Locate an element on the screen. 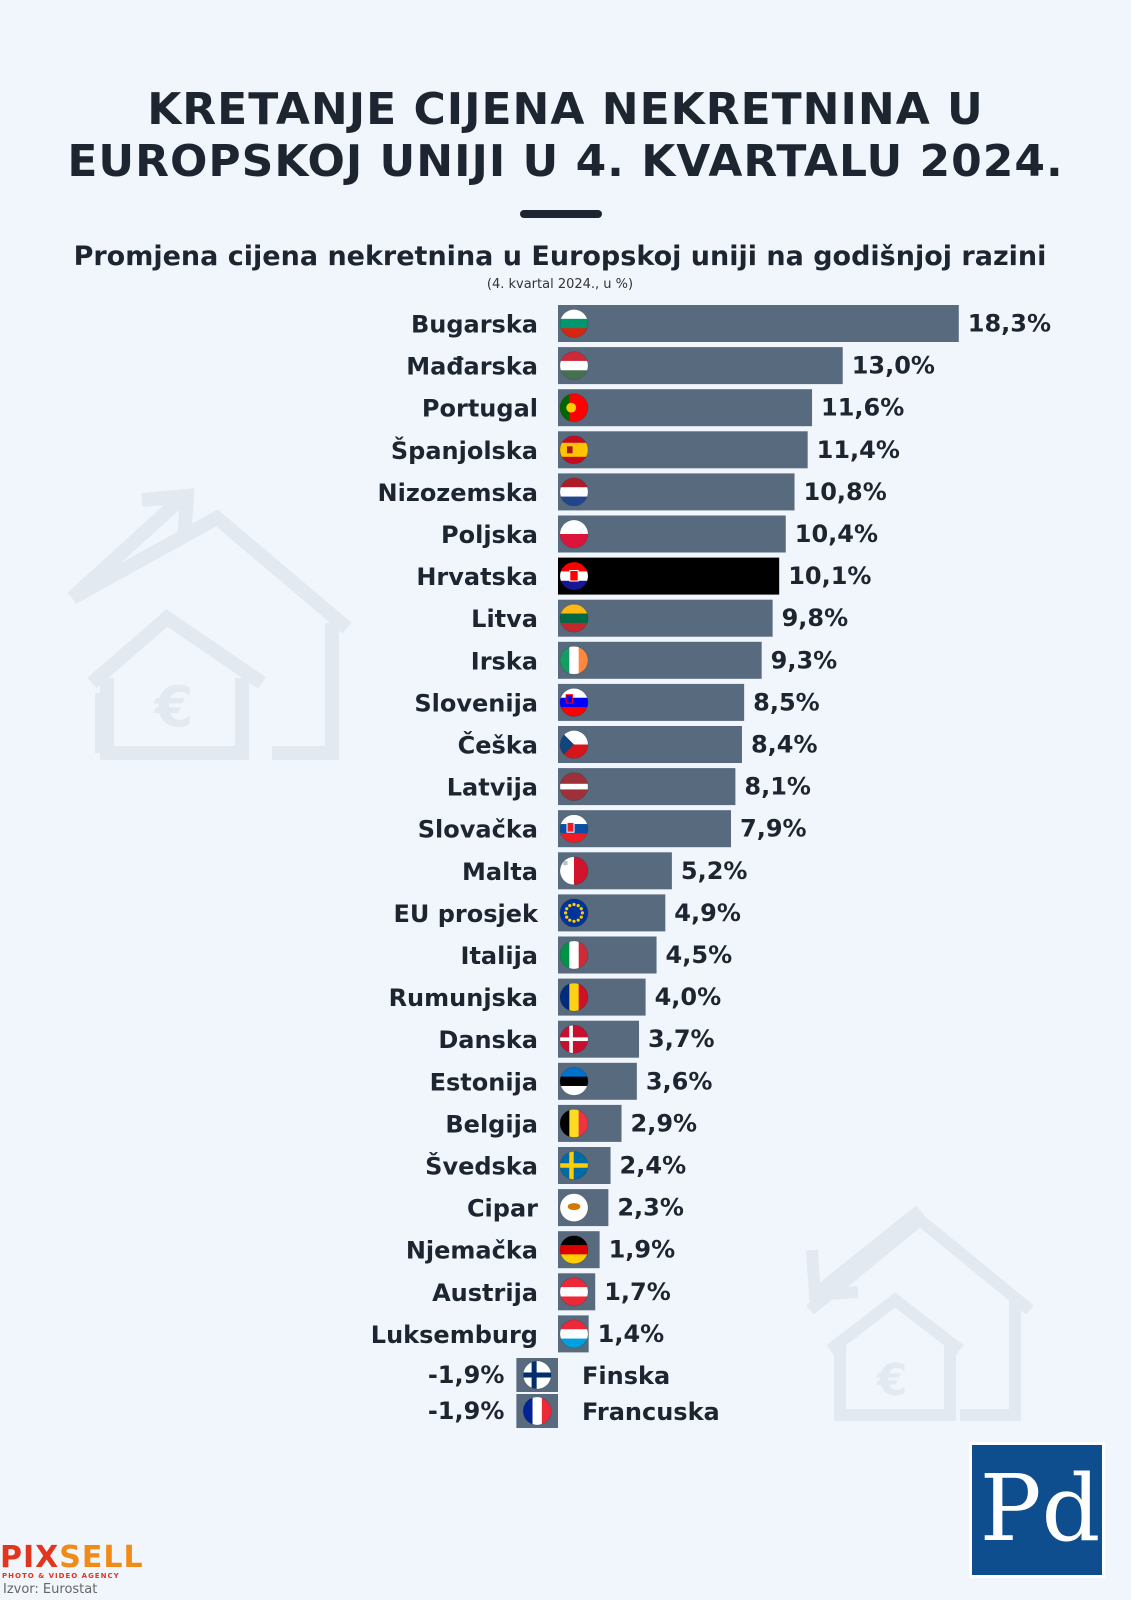 Image resolution: width=1131 pixels, height=1600 pixels. value-label-ie: 9,3% is located at coordinates (804, 660).